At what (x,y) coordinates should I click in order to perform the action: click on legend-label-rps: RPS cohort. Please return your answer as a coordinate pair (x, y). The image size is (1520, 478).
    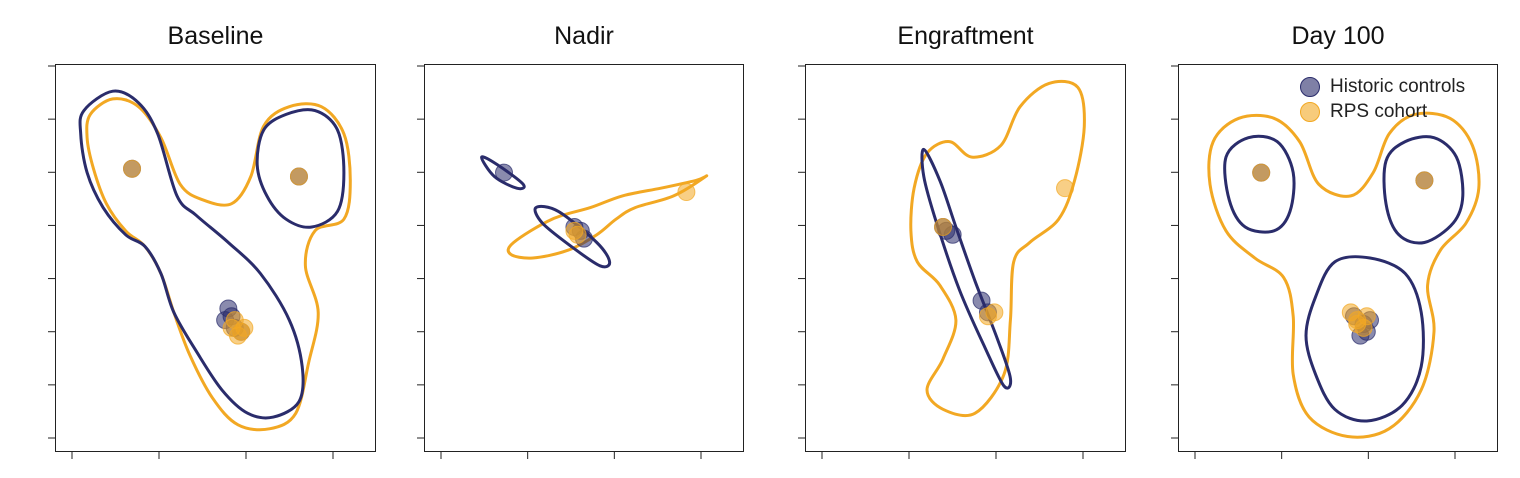
    Looking at the image, I should click on (1379, 111).